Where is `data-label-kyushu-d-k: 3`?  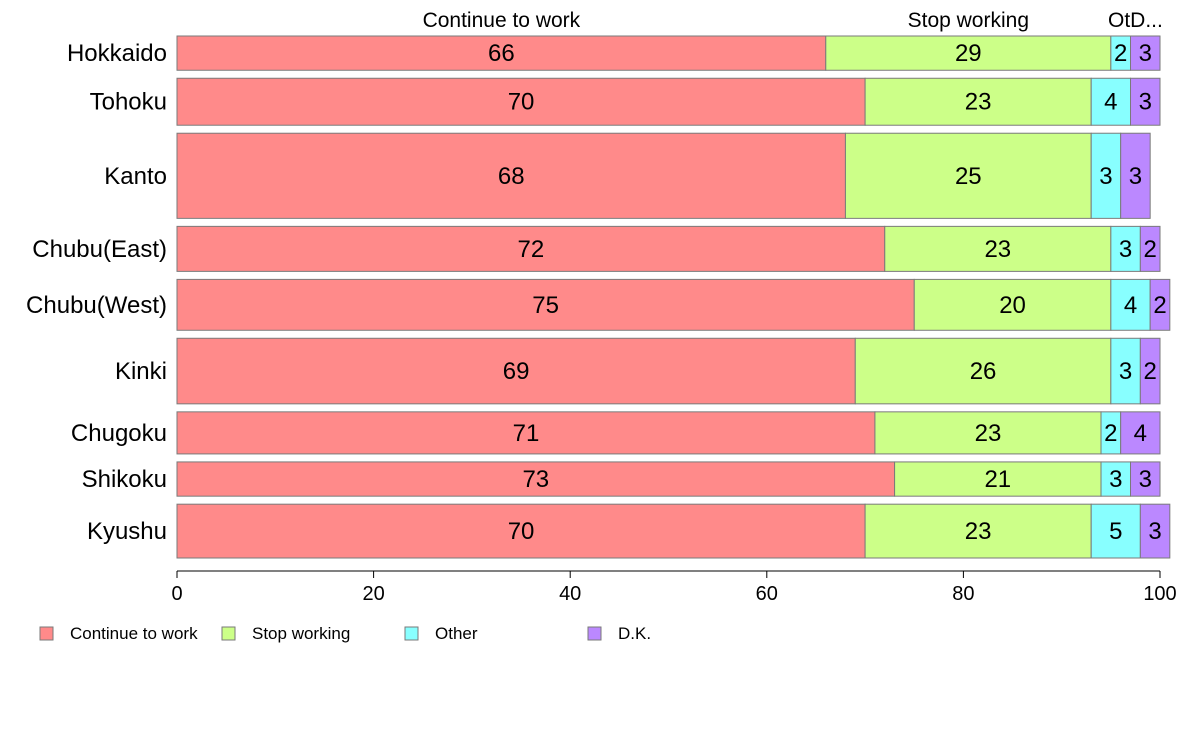
data-label-kyushu-d-k: 3 is located at coordinates (1154, 531).